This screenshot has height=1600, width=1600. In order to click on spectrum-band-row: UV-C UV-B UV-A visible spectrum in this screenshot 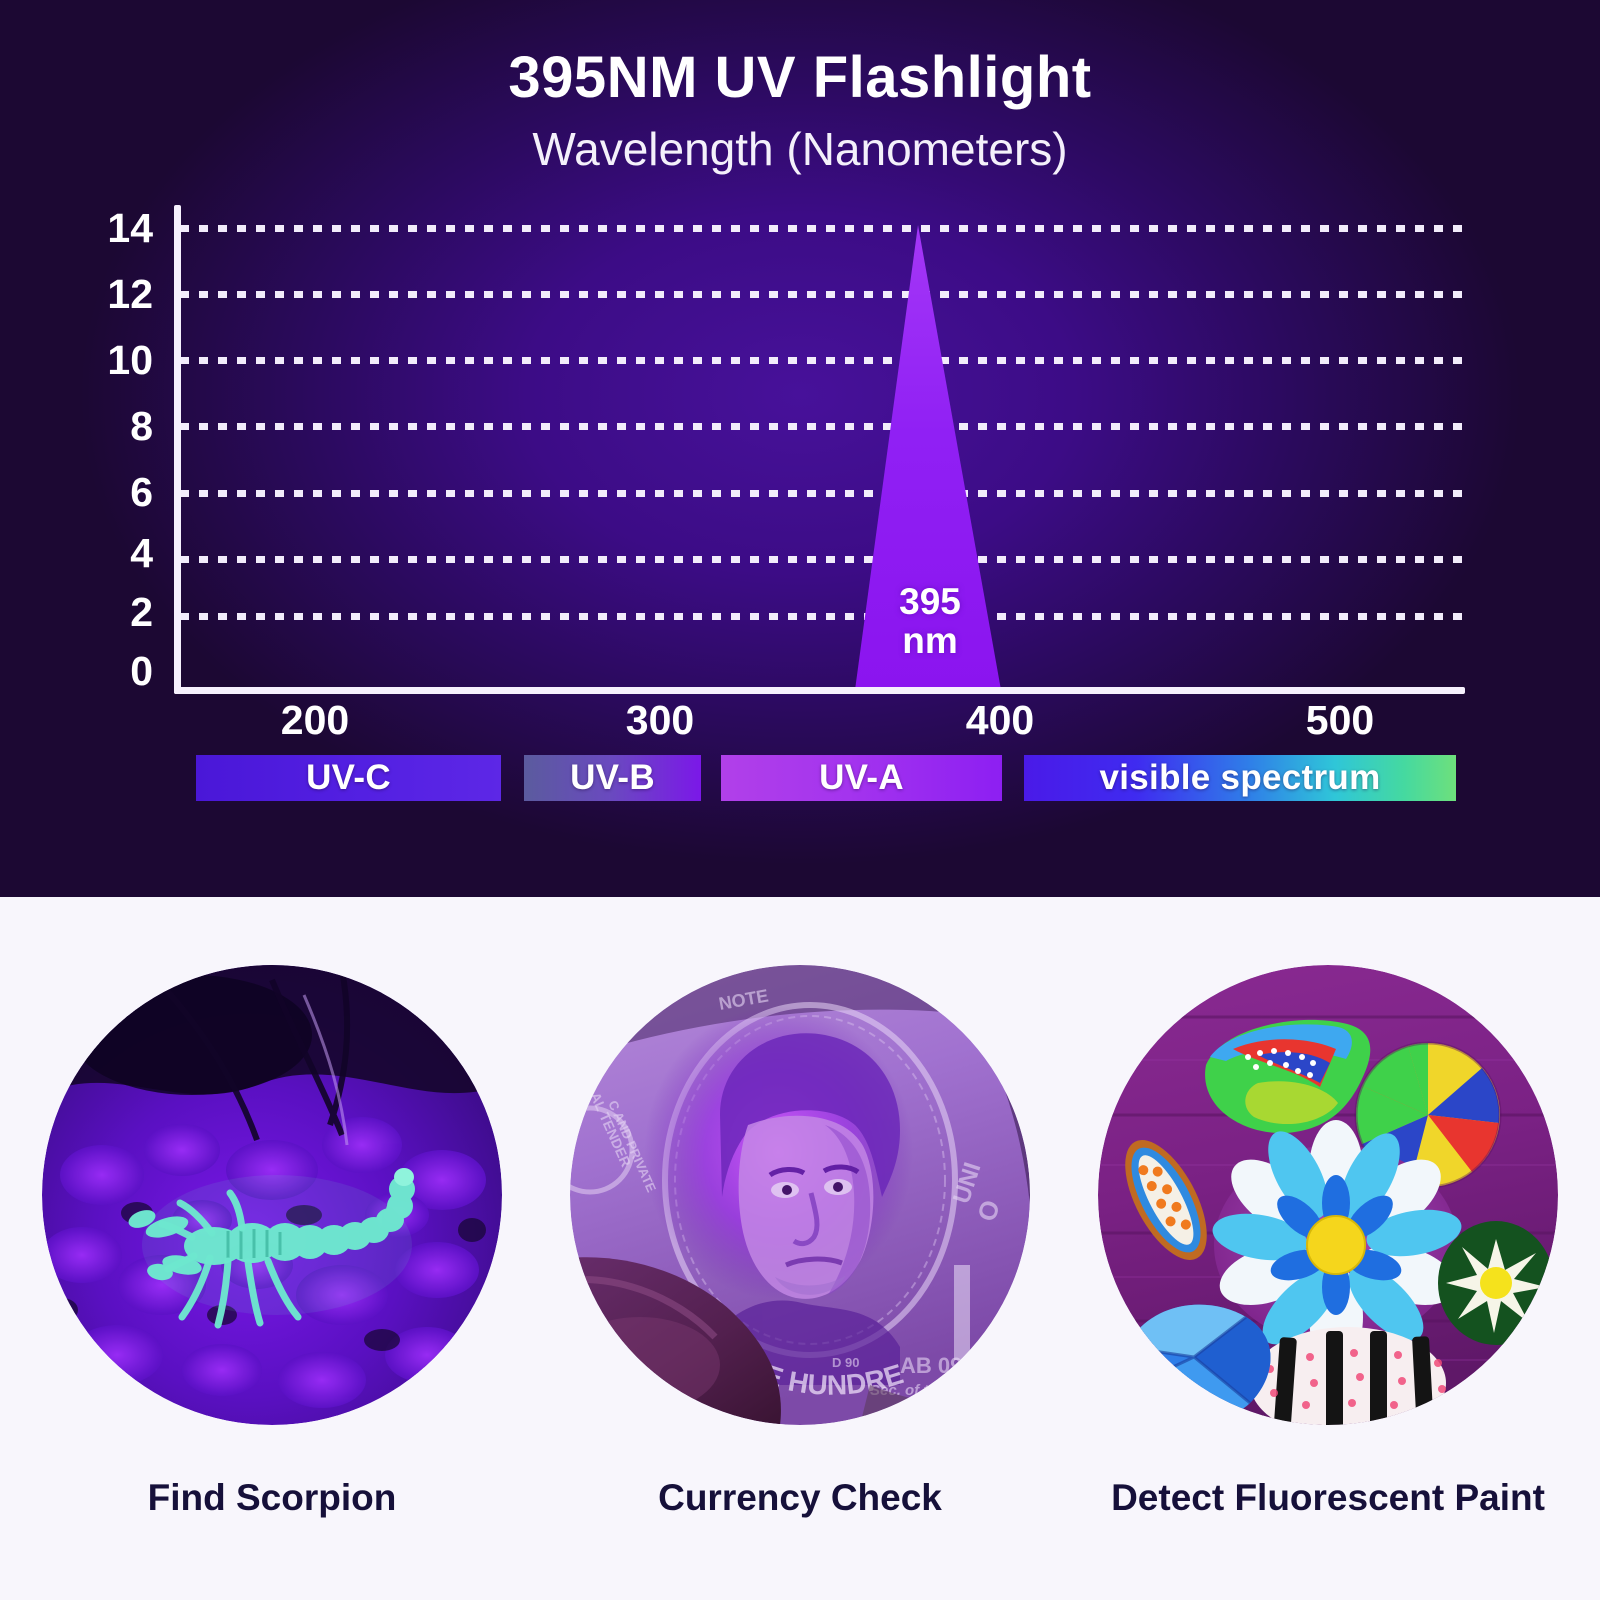, I will do `click(800, 778)`.